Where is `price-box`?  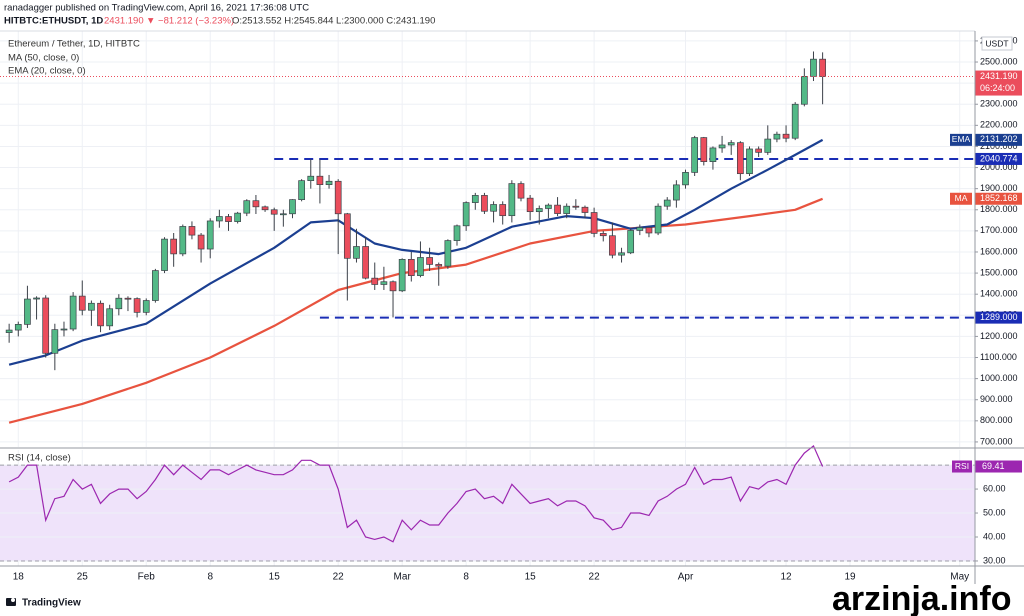 price-box is located at coordinates (998, 83).